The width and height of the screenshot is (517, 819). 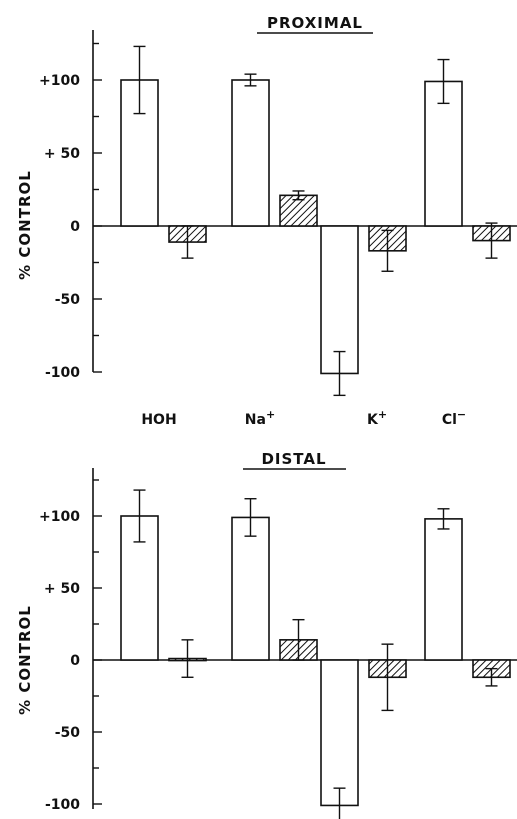 I want to click on distal-y-tick-label: -100, so click(x=62, y=805).